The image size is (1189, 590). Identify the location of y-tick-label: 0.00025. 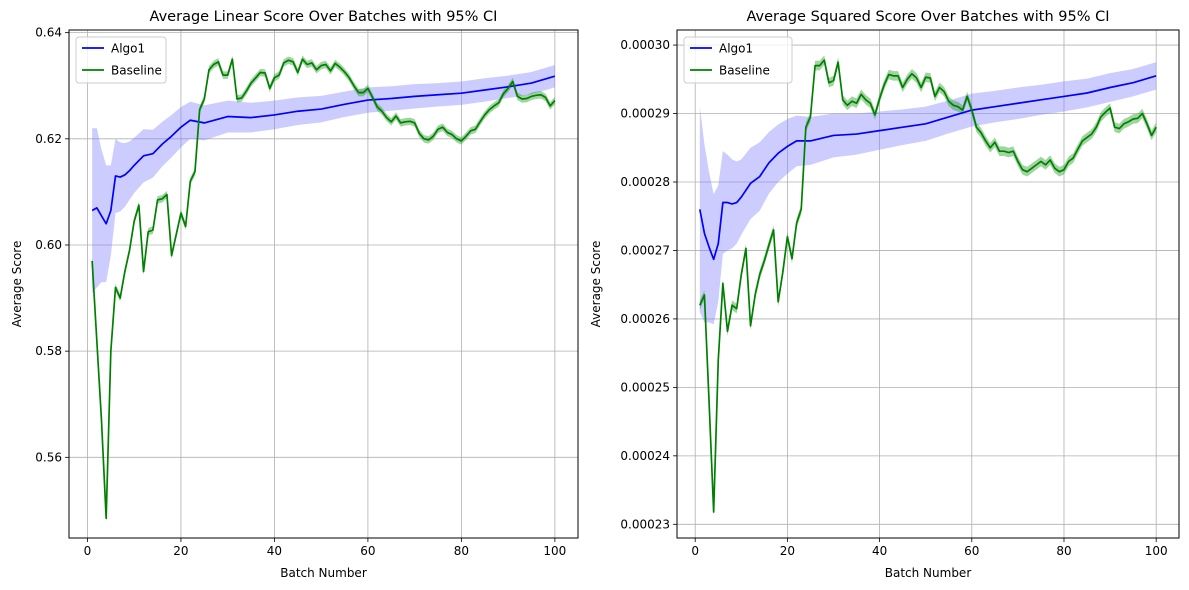
(645, 387).